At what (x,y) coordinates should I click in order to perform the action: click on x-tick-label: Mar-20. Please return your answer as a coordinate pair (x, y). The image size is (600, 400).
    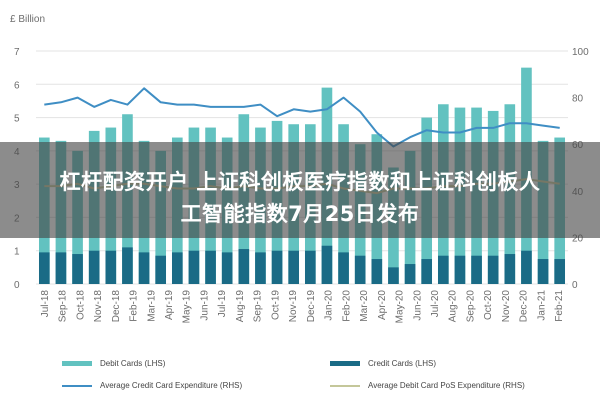
    Looking at the image, I should click on (364, 306).